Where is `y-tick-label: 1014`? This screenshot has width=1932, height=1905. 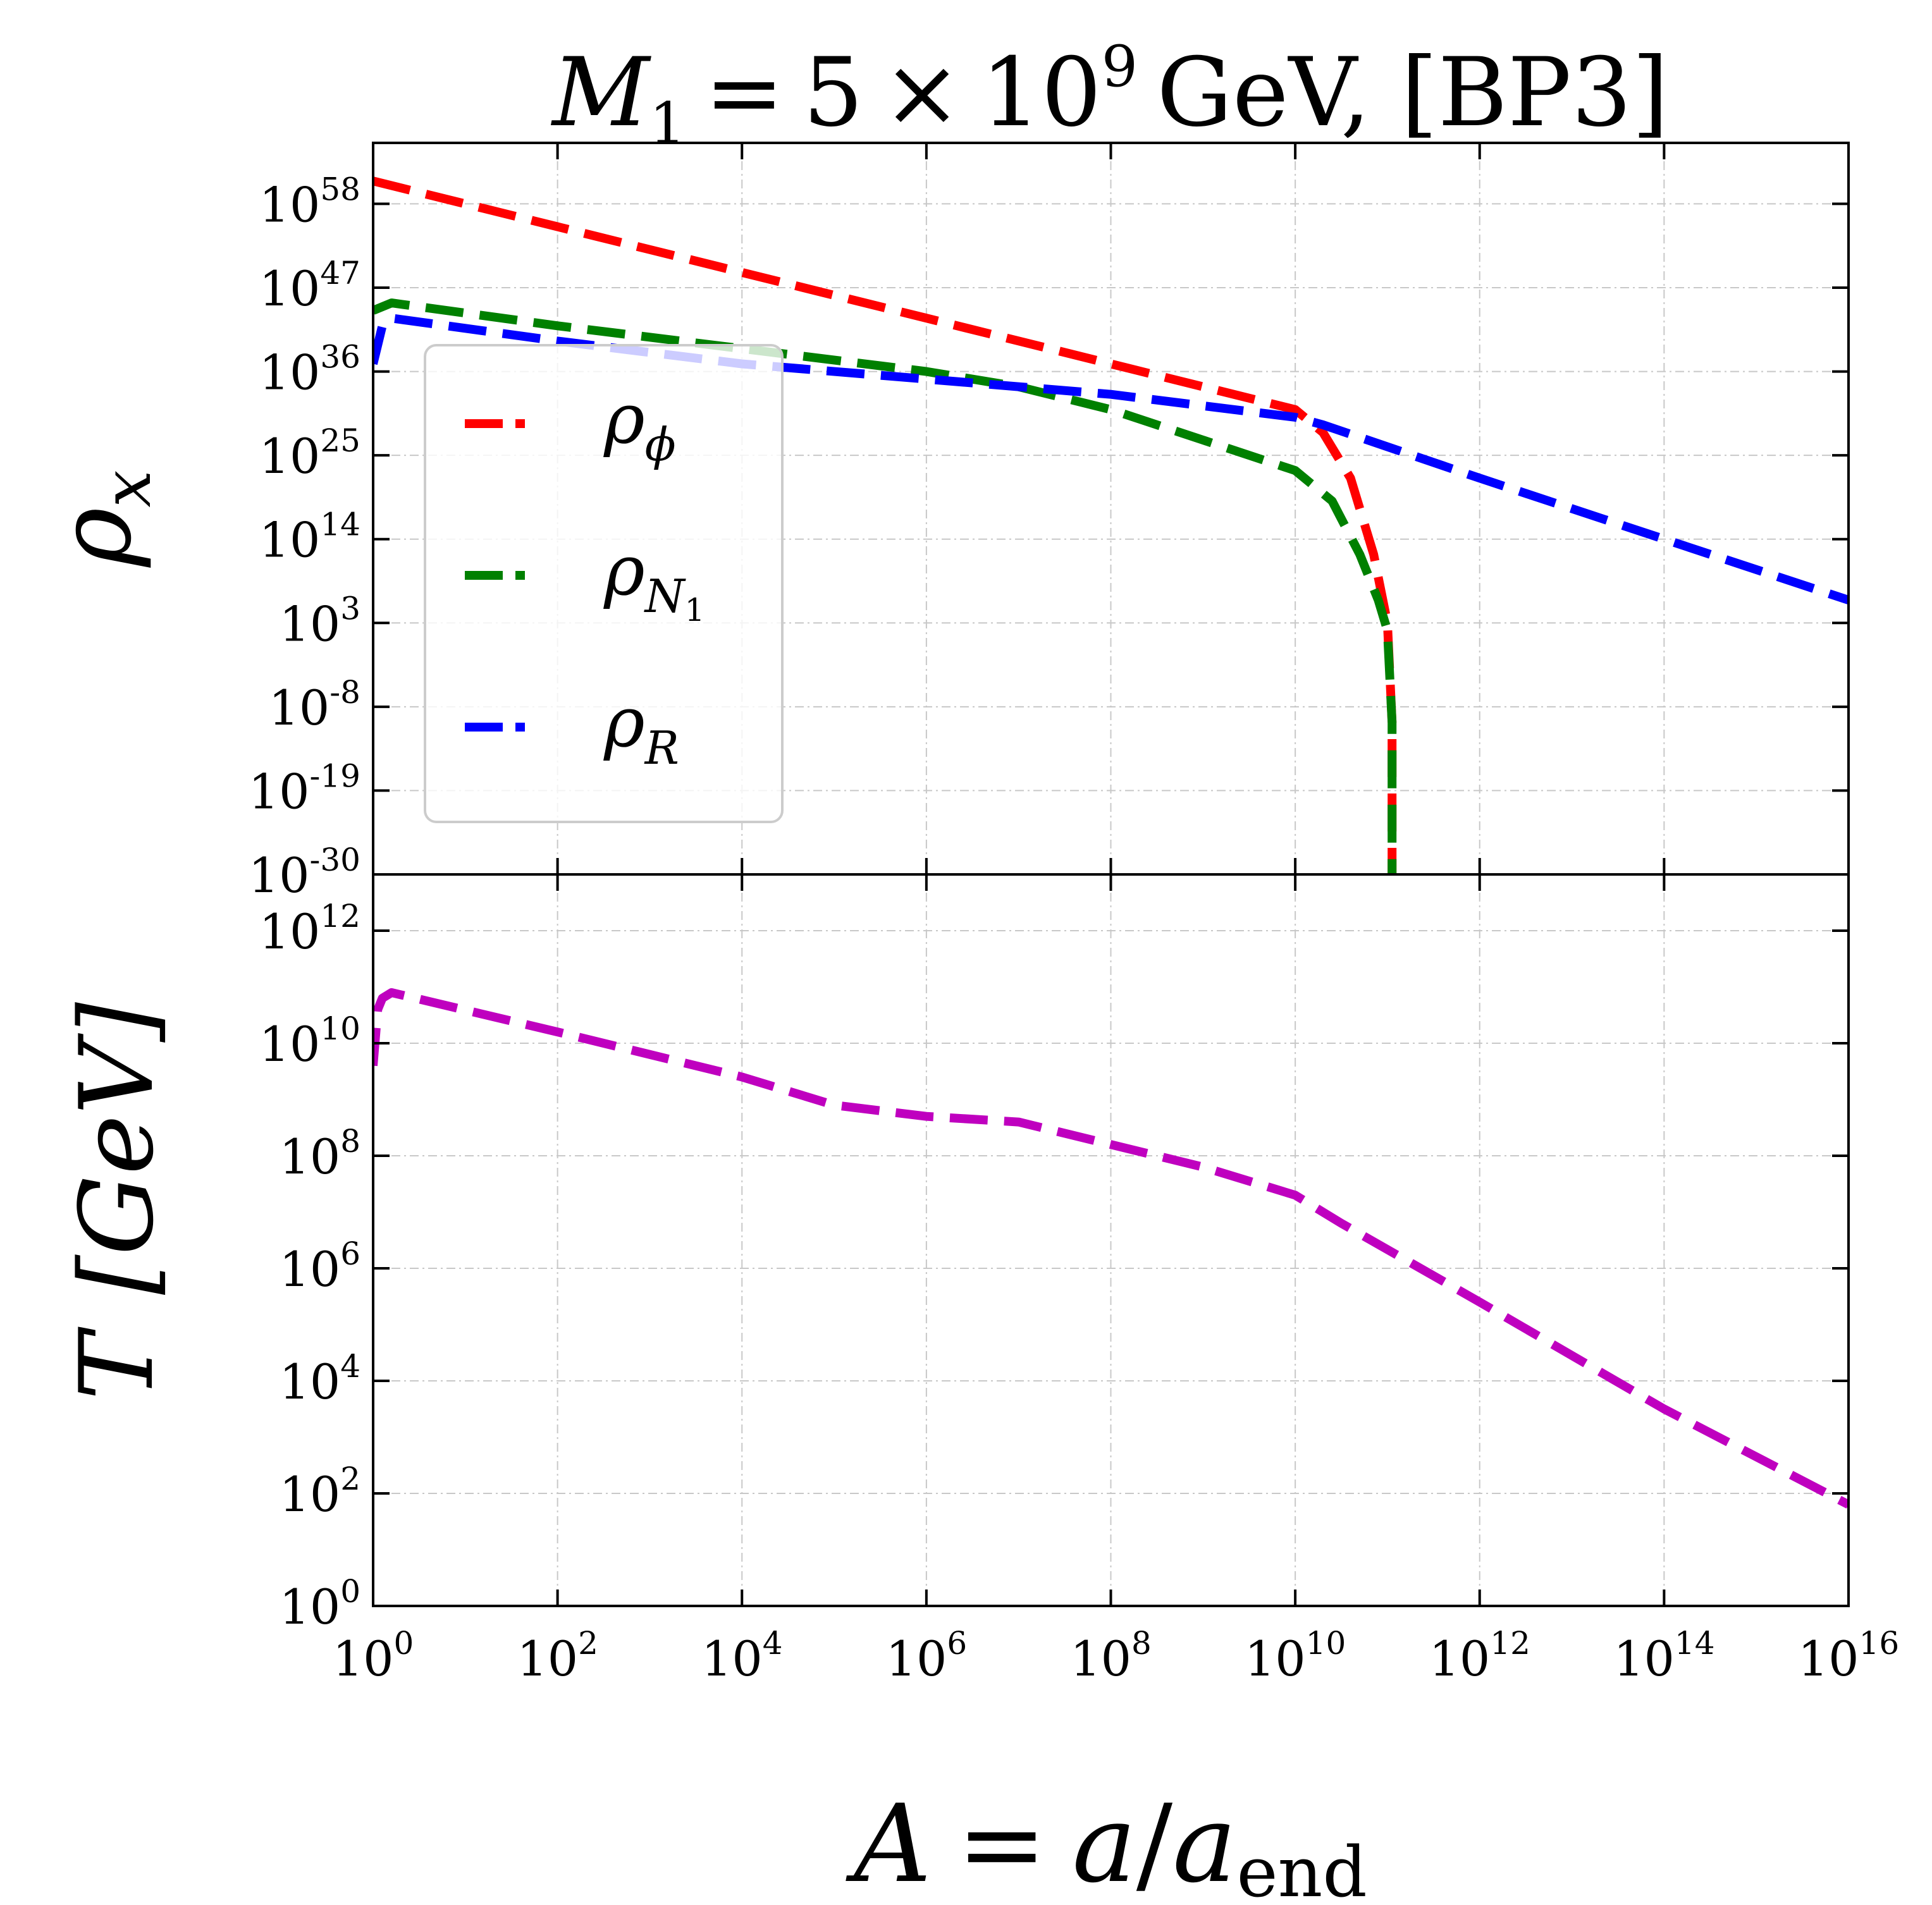
y-tick-label: 1014 is located at coordinates (309, 537).